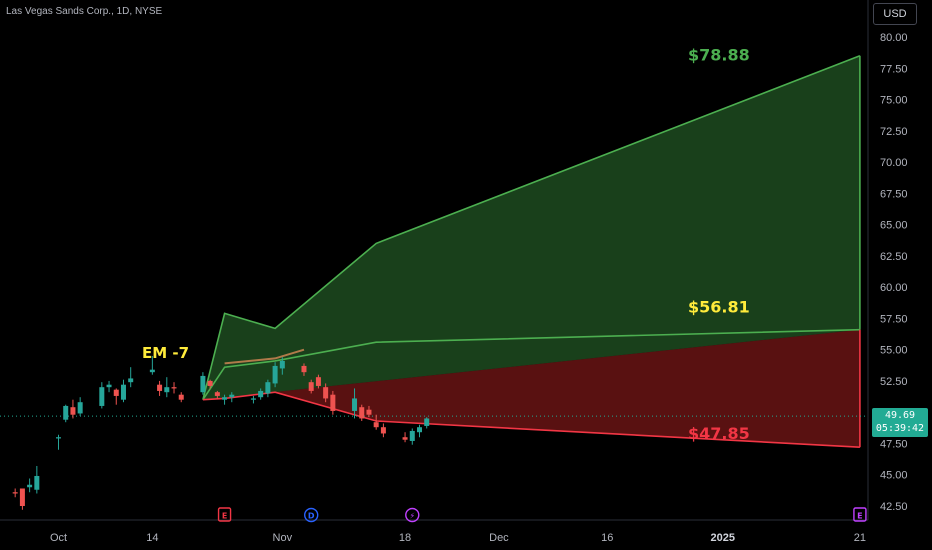 This screenshot has height=550, width=932. Describe the element at coordinates (894, 476) in the screenshot. I see `y-tick-label: 45.00` at that location.